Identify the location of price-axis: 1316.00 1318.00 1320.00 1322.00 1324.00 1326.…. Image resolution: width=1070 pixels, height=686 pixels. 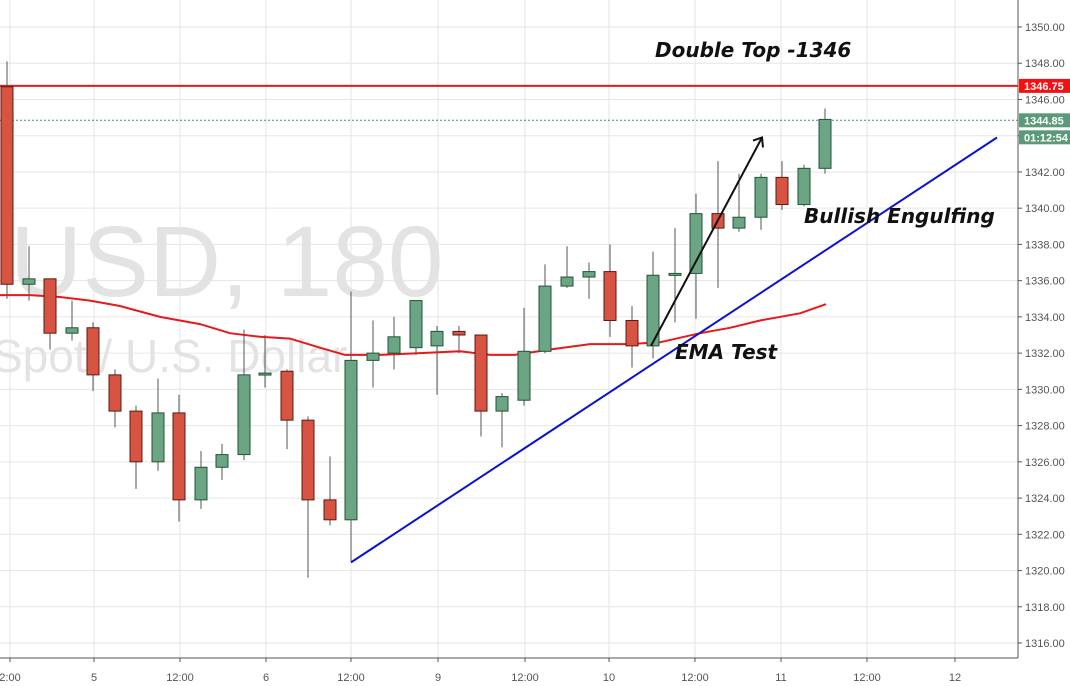
(1041, 329).